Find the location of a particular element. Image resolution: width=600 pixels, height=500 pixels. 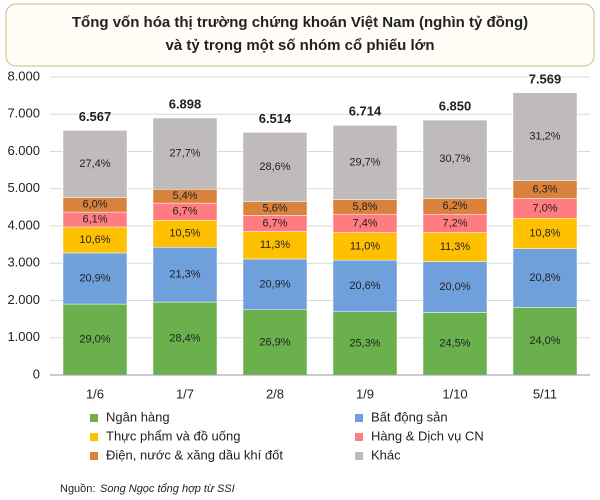

value-label: 5,6% is located at coordinates (274, 208).